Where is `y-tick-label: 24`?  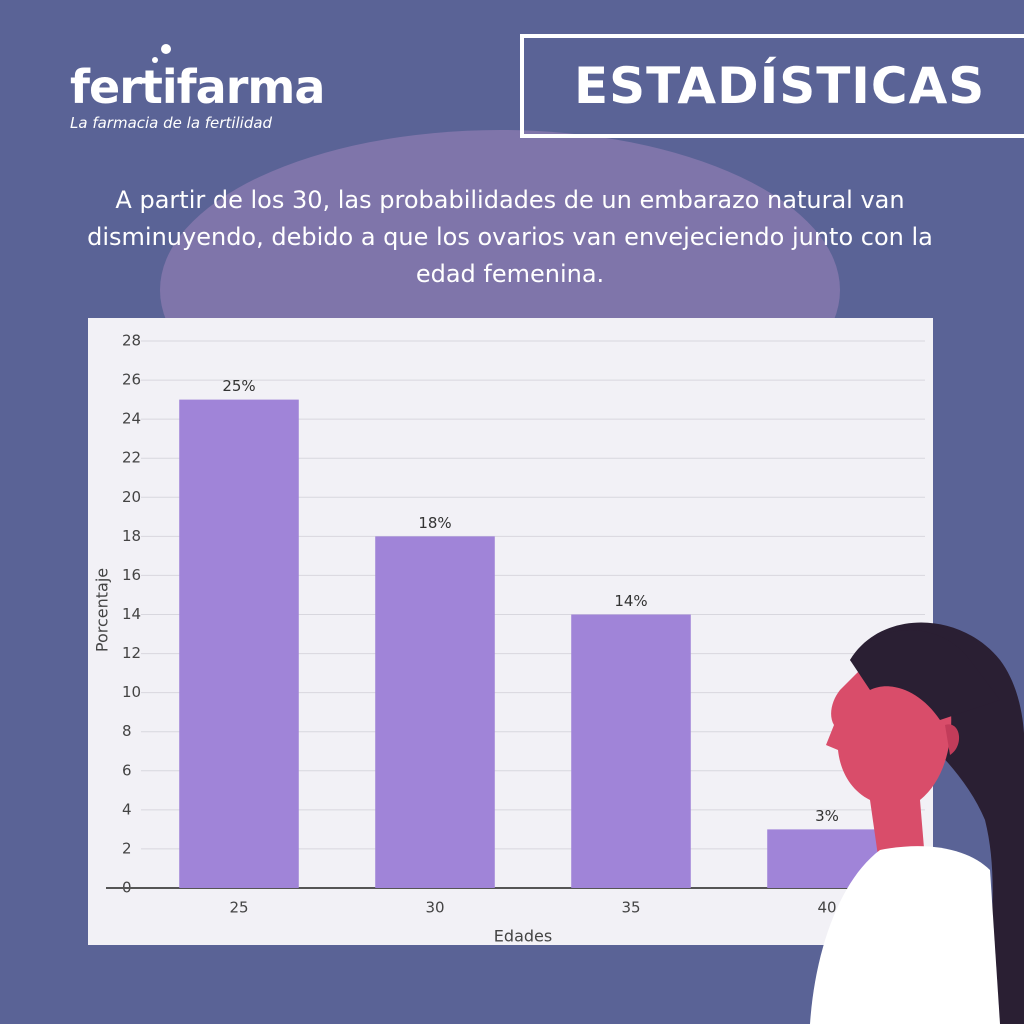
y-tick-label: 24 is located at coordinates (131, 419).